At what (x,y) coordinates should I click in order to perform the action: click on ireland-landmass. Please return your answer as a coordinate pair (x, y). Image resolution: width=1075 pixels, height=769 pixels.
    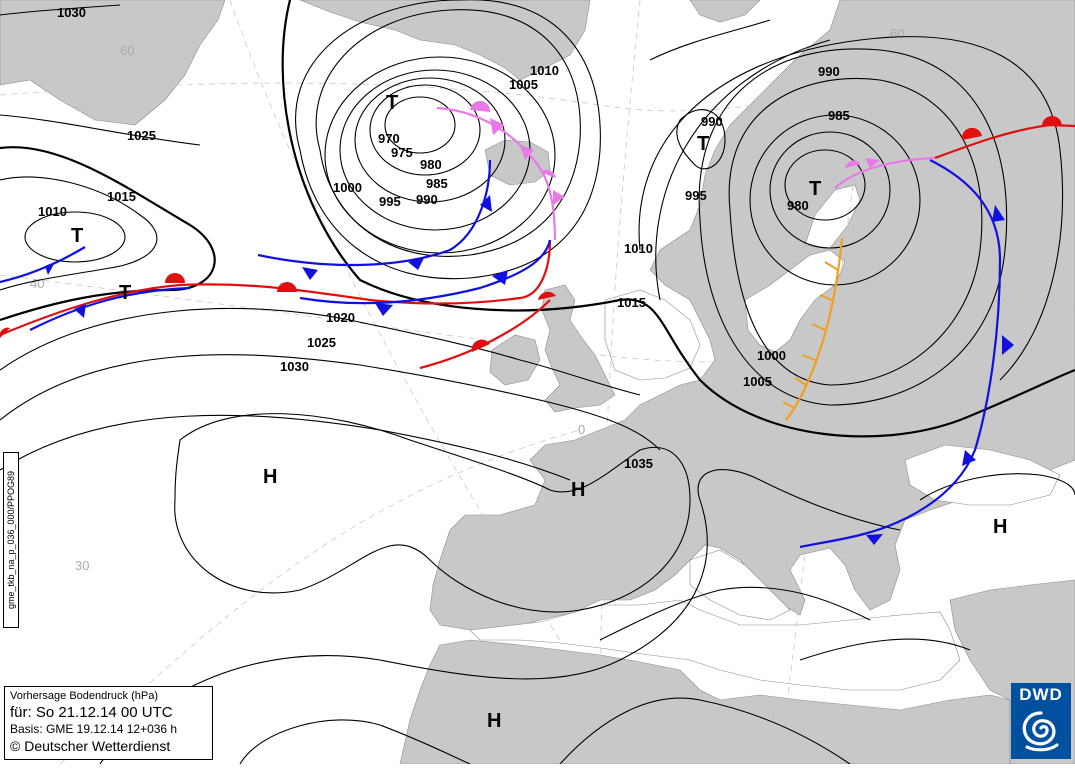
    Looking at the image, I should click on (515, 360).